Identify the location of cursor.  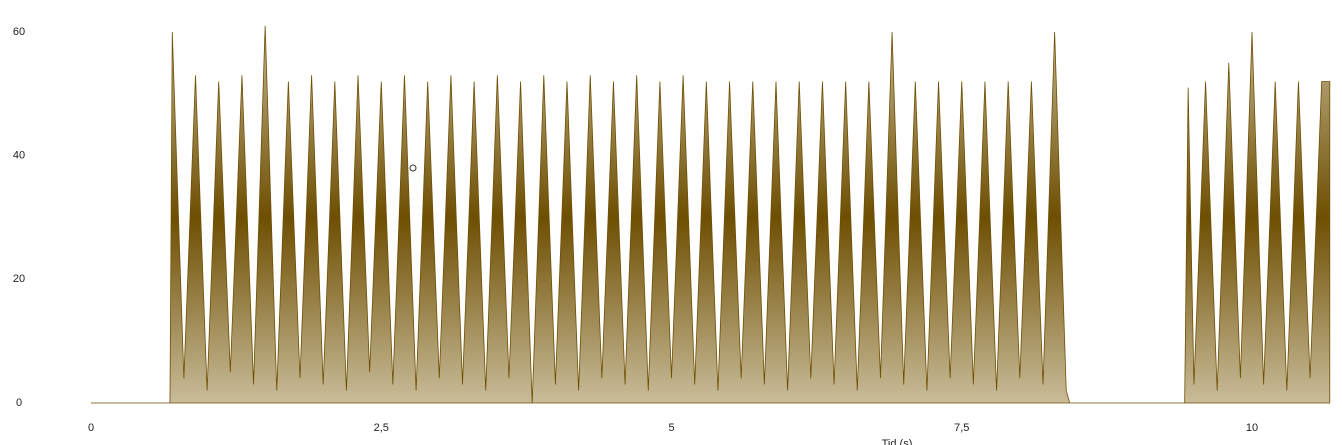
(413, 168).